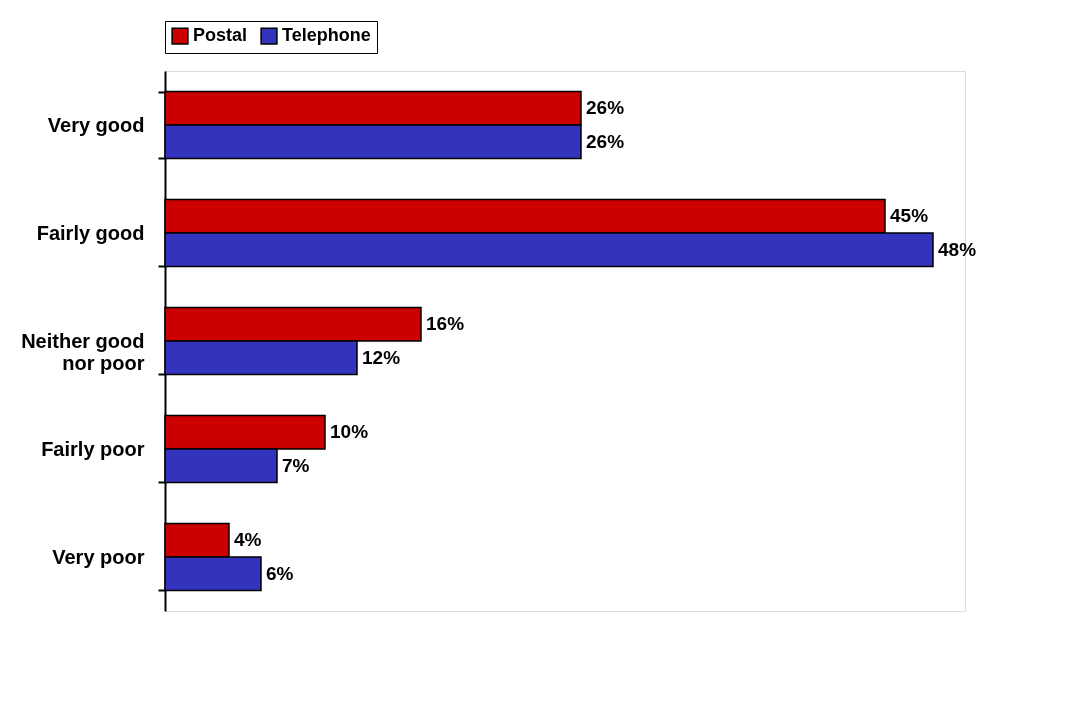  What do you see at coordinates (445, 324) in the screenshot?
I see `data-label: 16%` at bounding box center [445, 324].